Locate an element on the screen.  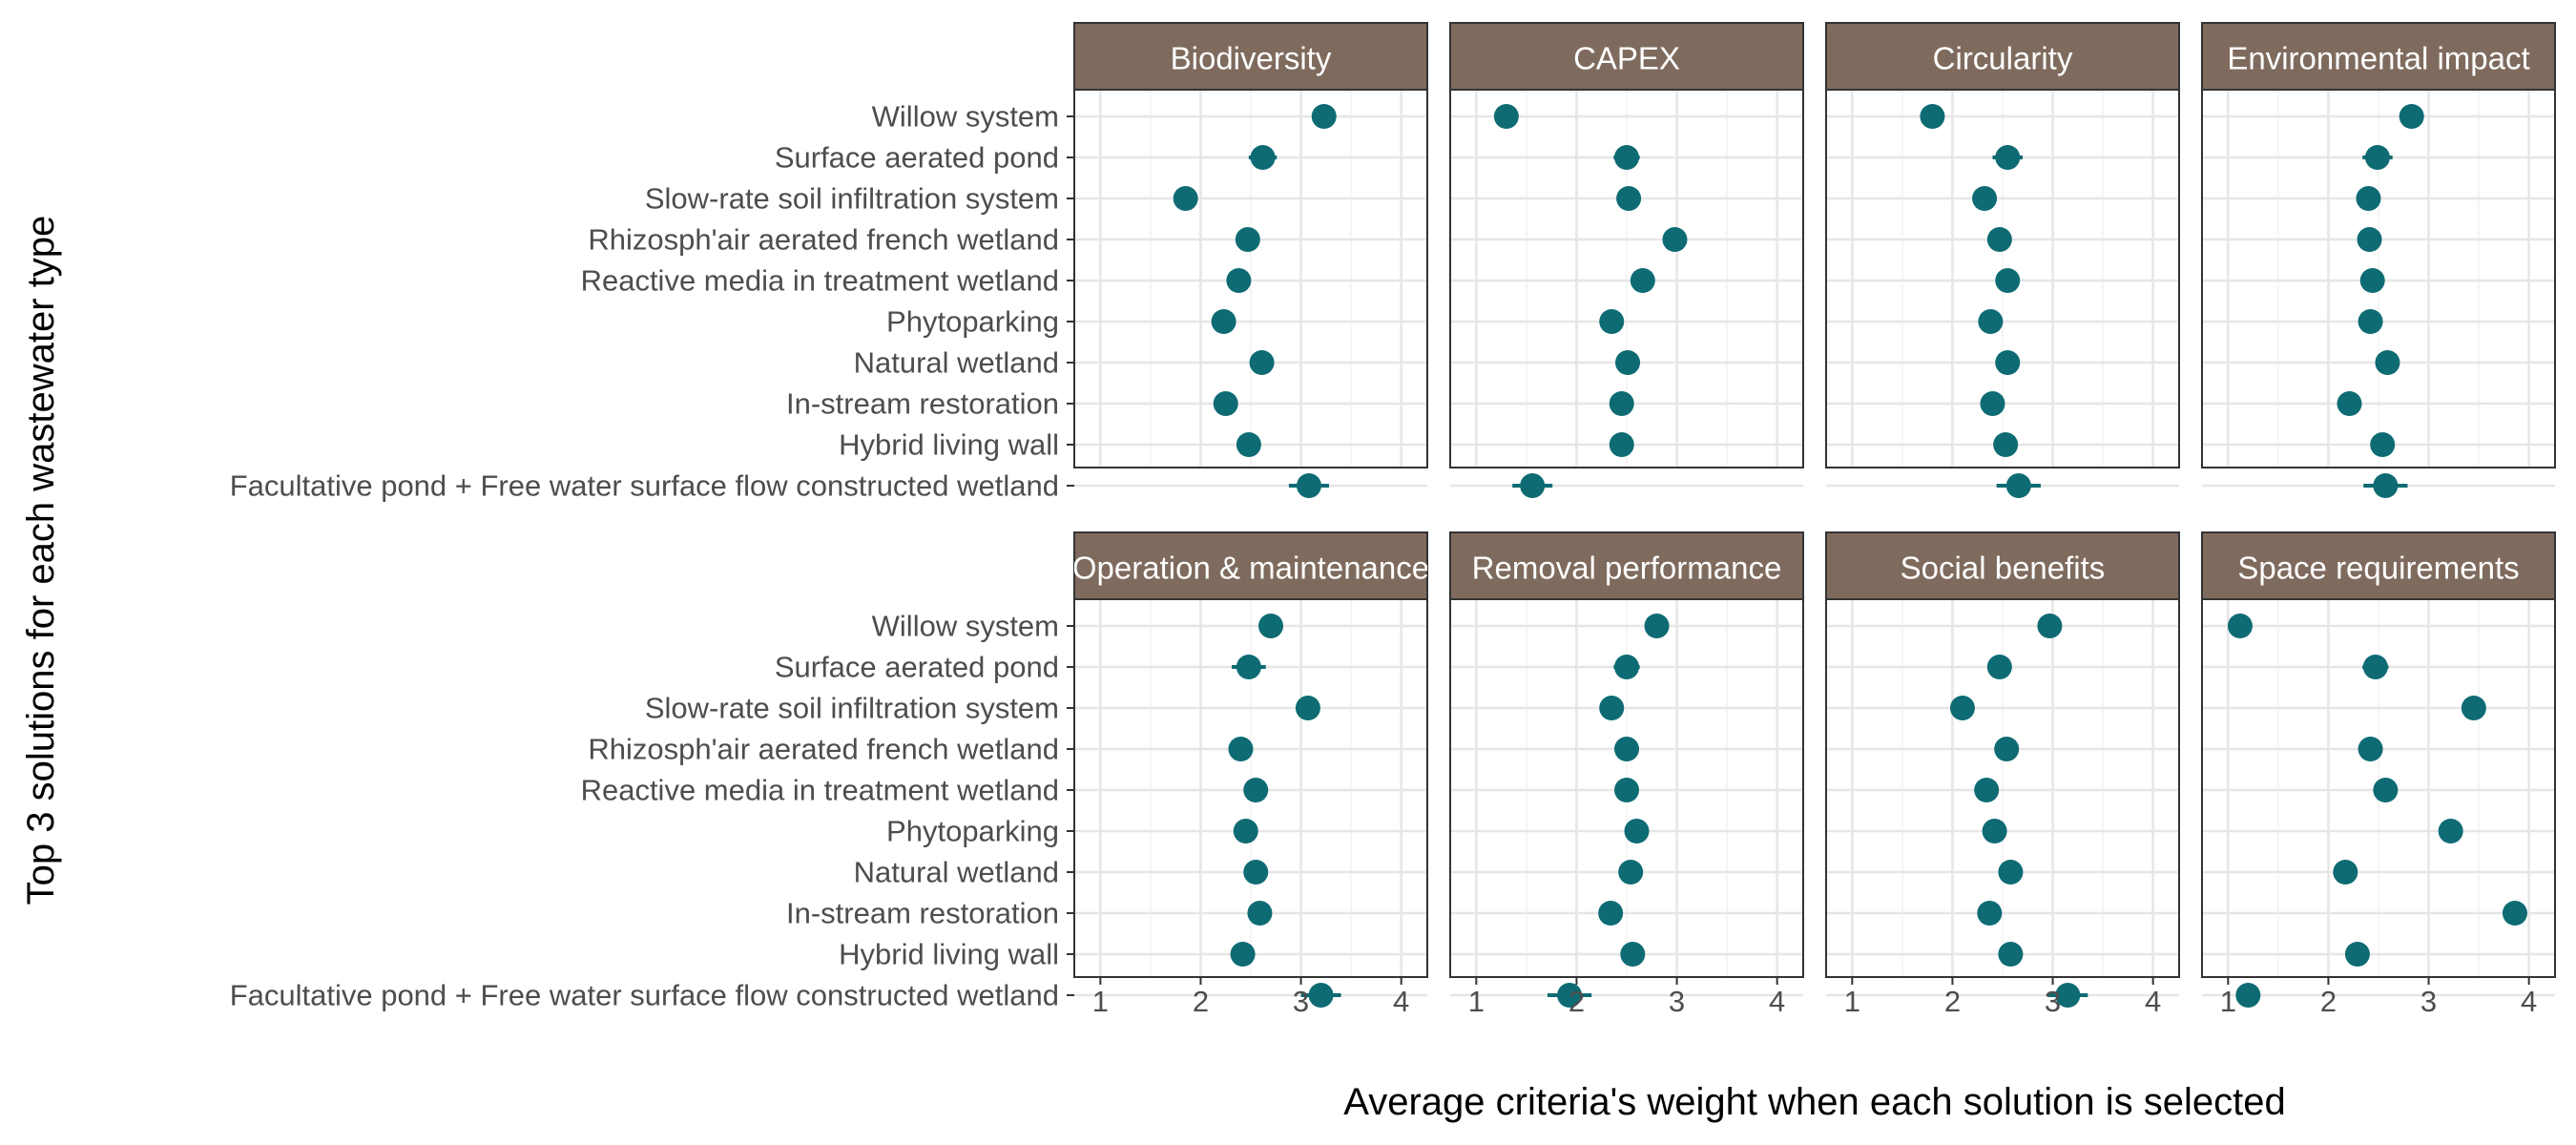
facet-panel-environmental-impact: Environmental impact is located at coordinates (2378, 260).